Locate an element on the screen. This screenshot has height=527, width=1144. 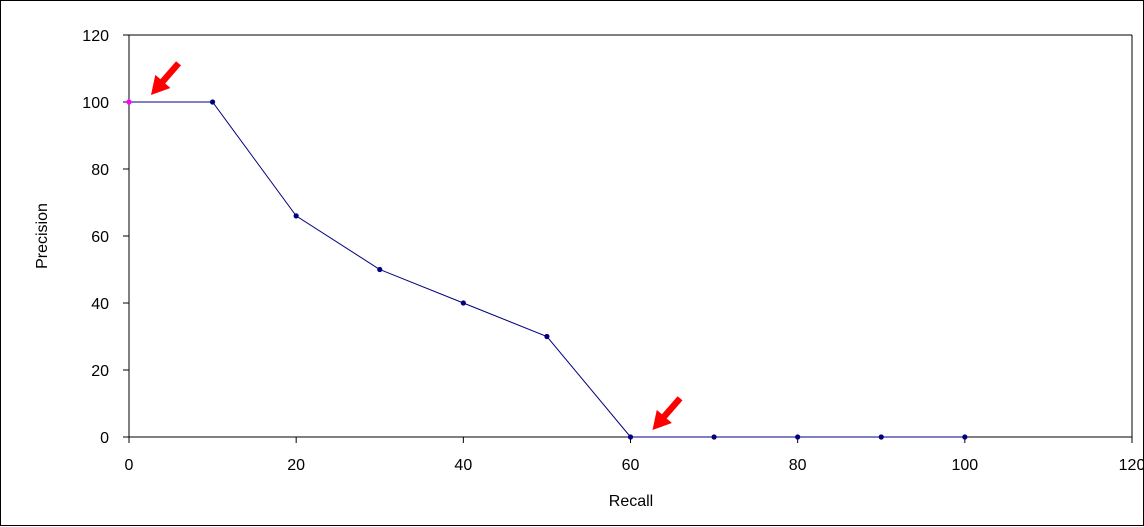
y-tick-label: 100 is located at coordinates (95, 103).